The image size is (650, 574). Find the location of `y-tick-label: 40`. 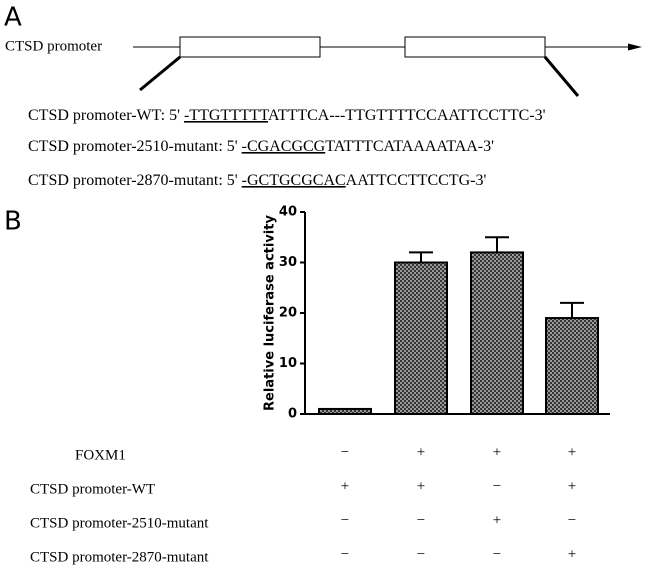

y-tick-label: 40 is located at coordinates (288, 212).